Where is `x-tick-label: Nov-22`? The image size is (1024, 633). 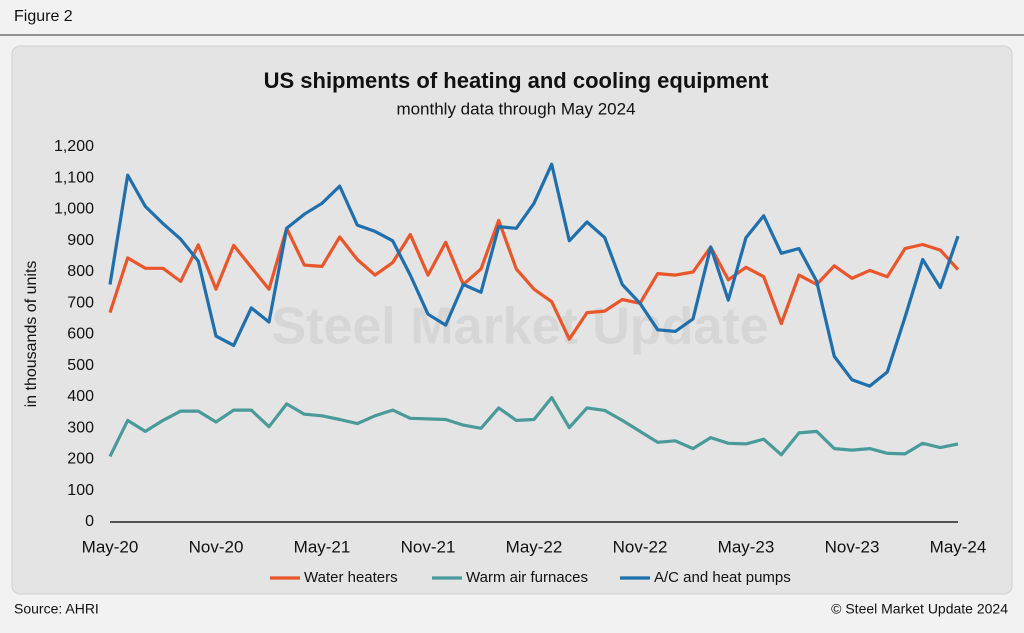
x-tick-label: Nov-22 is located at coordinates (640, 546).